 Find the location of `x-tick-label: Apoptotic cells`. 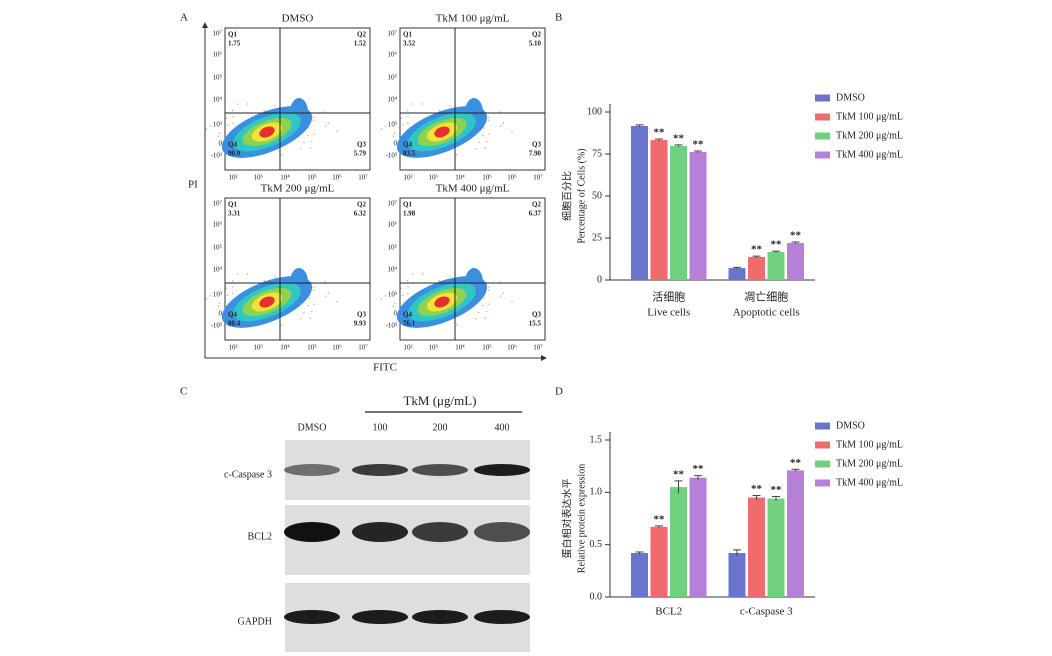

x-tick-label: Apoptotic cells is located at coordinates (766, 313).